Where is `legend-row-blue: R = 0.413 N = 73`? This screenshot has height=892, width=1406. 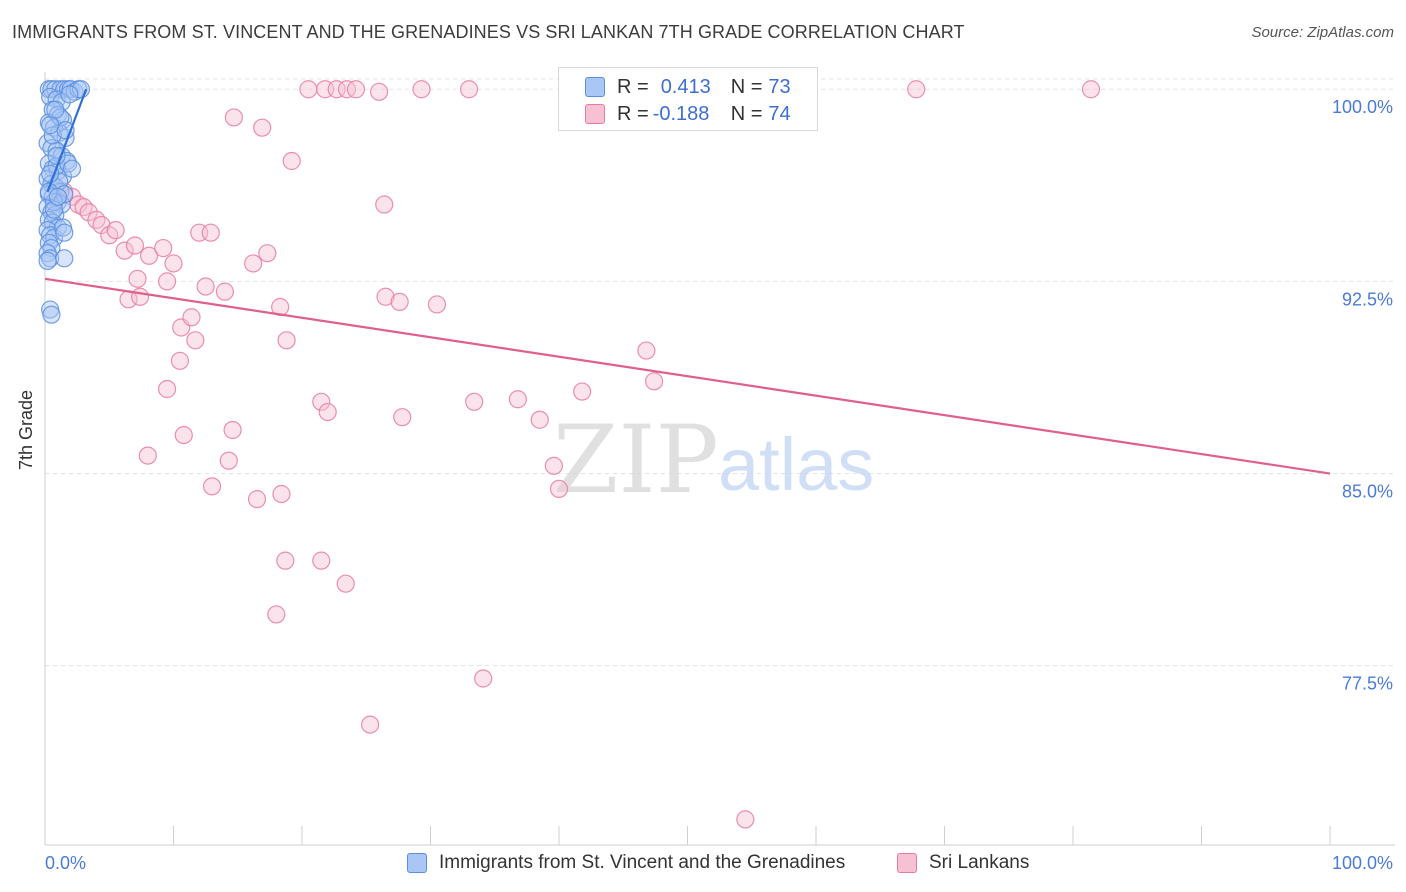
legend-row-blue: R = 0.413 N = 73 is located at coordinates (688, 87).